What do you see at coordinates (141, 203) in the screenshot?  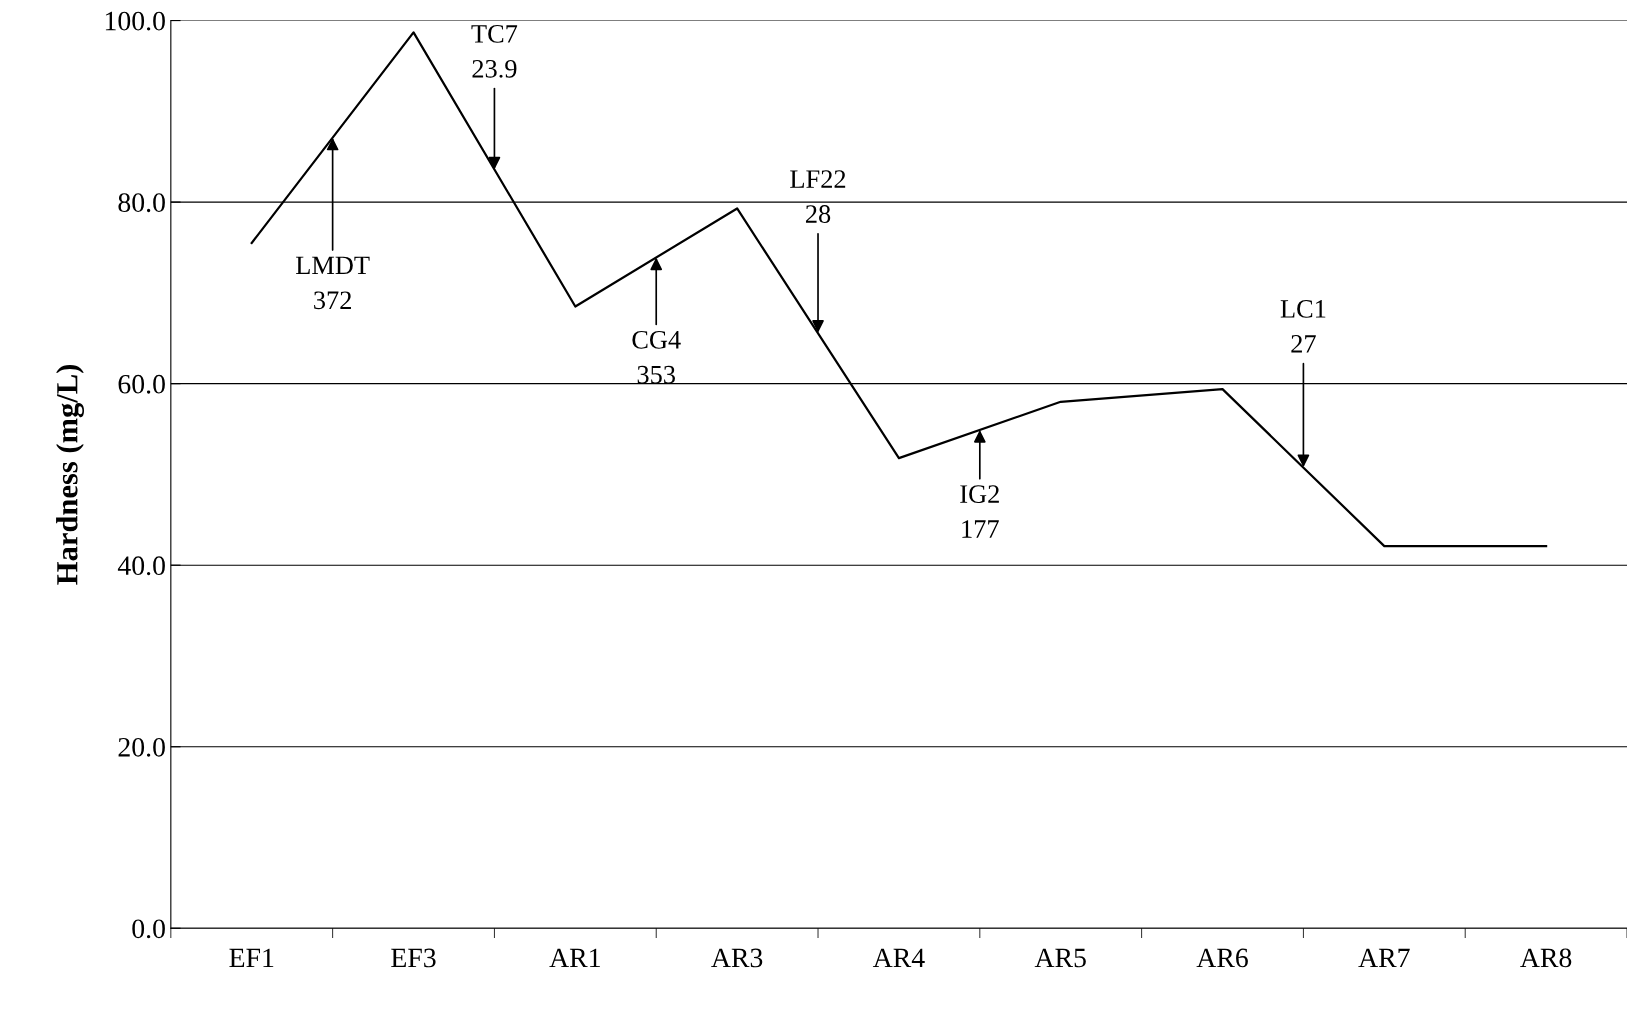 I see `y-tick-label: 80.0` at bounding box center [141, 203].